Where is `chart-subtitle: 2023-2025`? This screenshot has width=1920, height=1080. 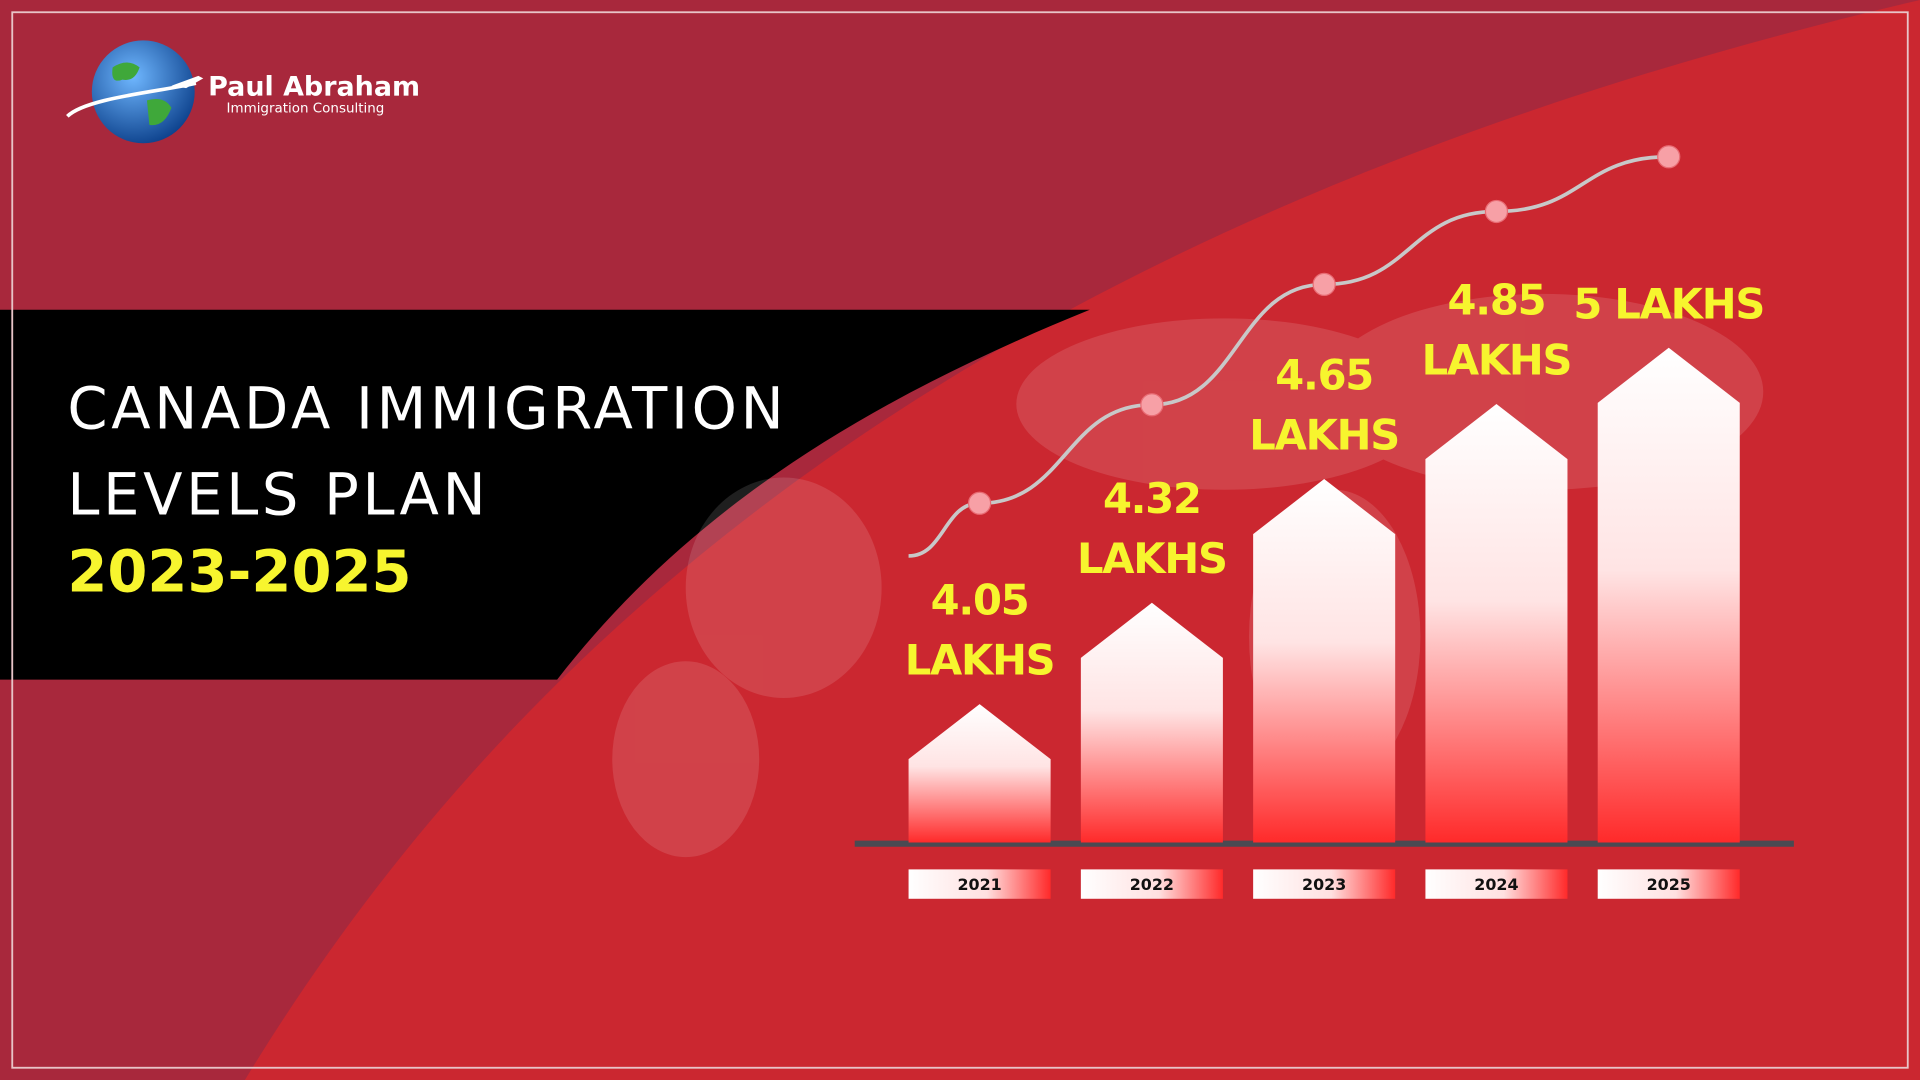
chart-subtitle: 2023-2025 is located at coordinates (239, 572).